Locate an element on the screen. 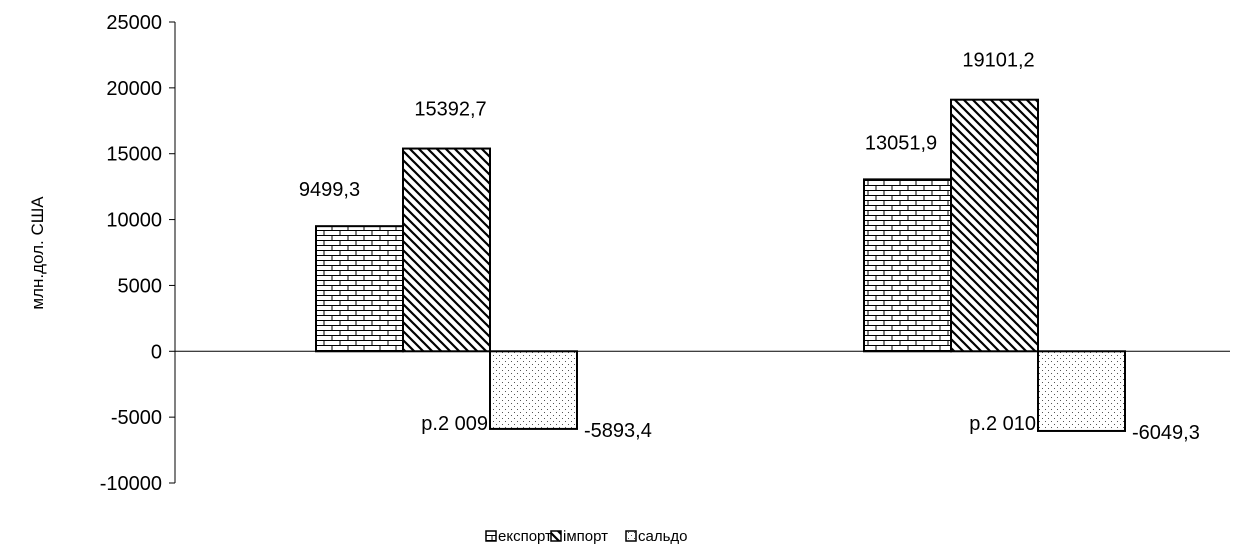  legend-label: експорт is located at coordinates (525, 536).